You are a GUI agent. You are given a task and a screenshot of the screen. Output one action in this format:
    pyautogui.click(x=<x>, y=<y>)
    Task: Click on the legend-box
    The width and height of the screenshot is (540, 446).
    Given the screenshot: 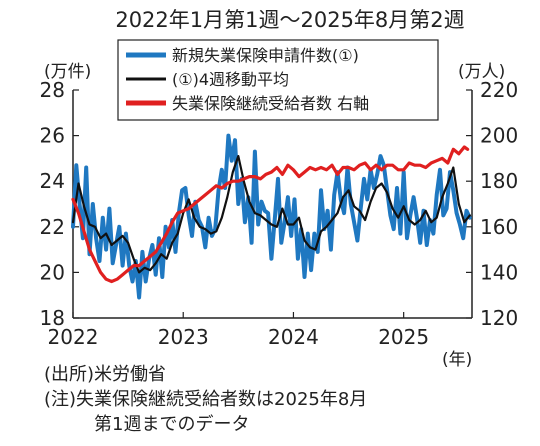 What is the action you would take?
    pyautogui.click(x=278, y=80)
    